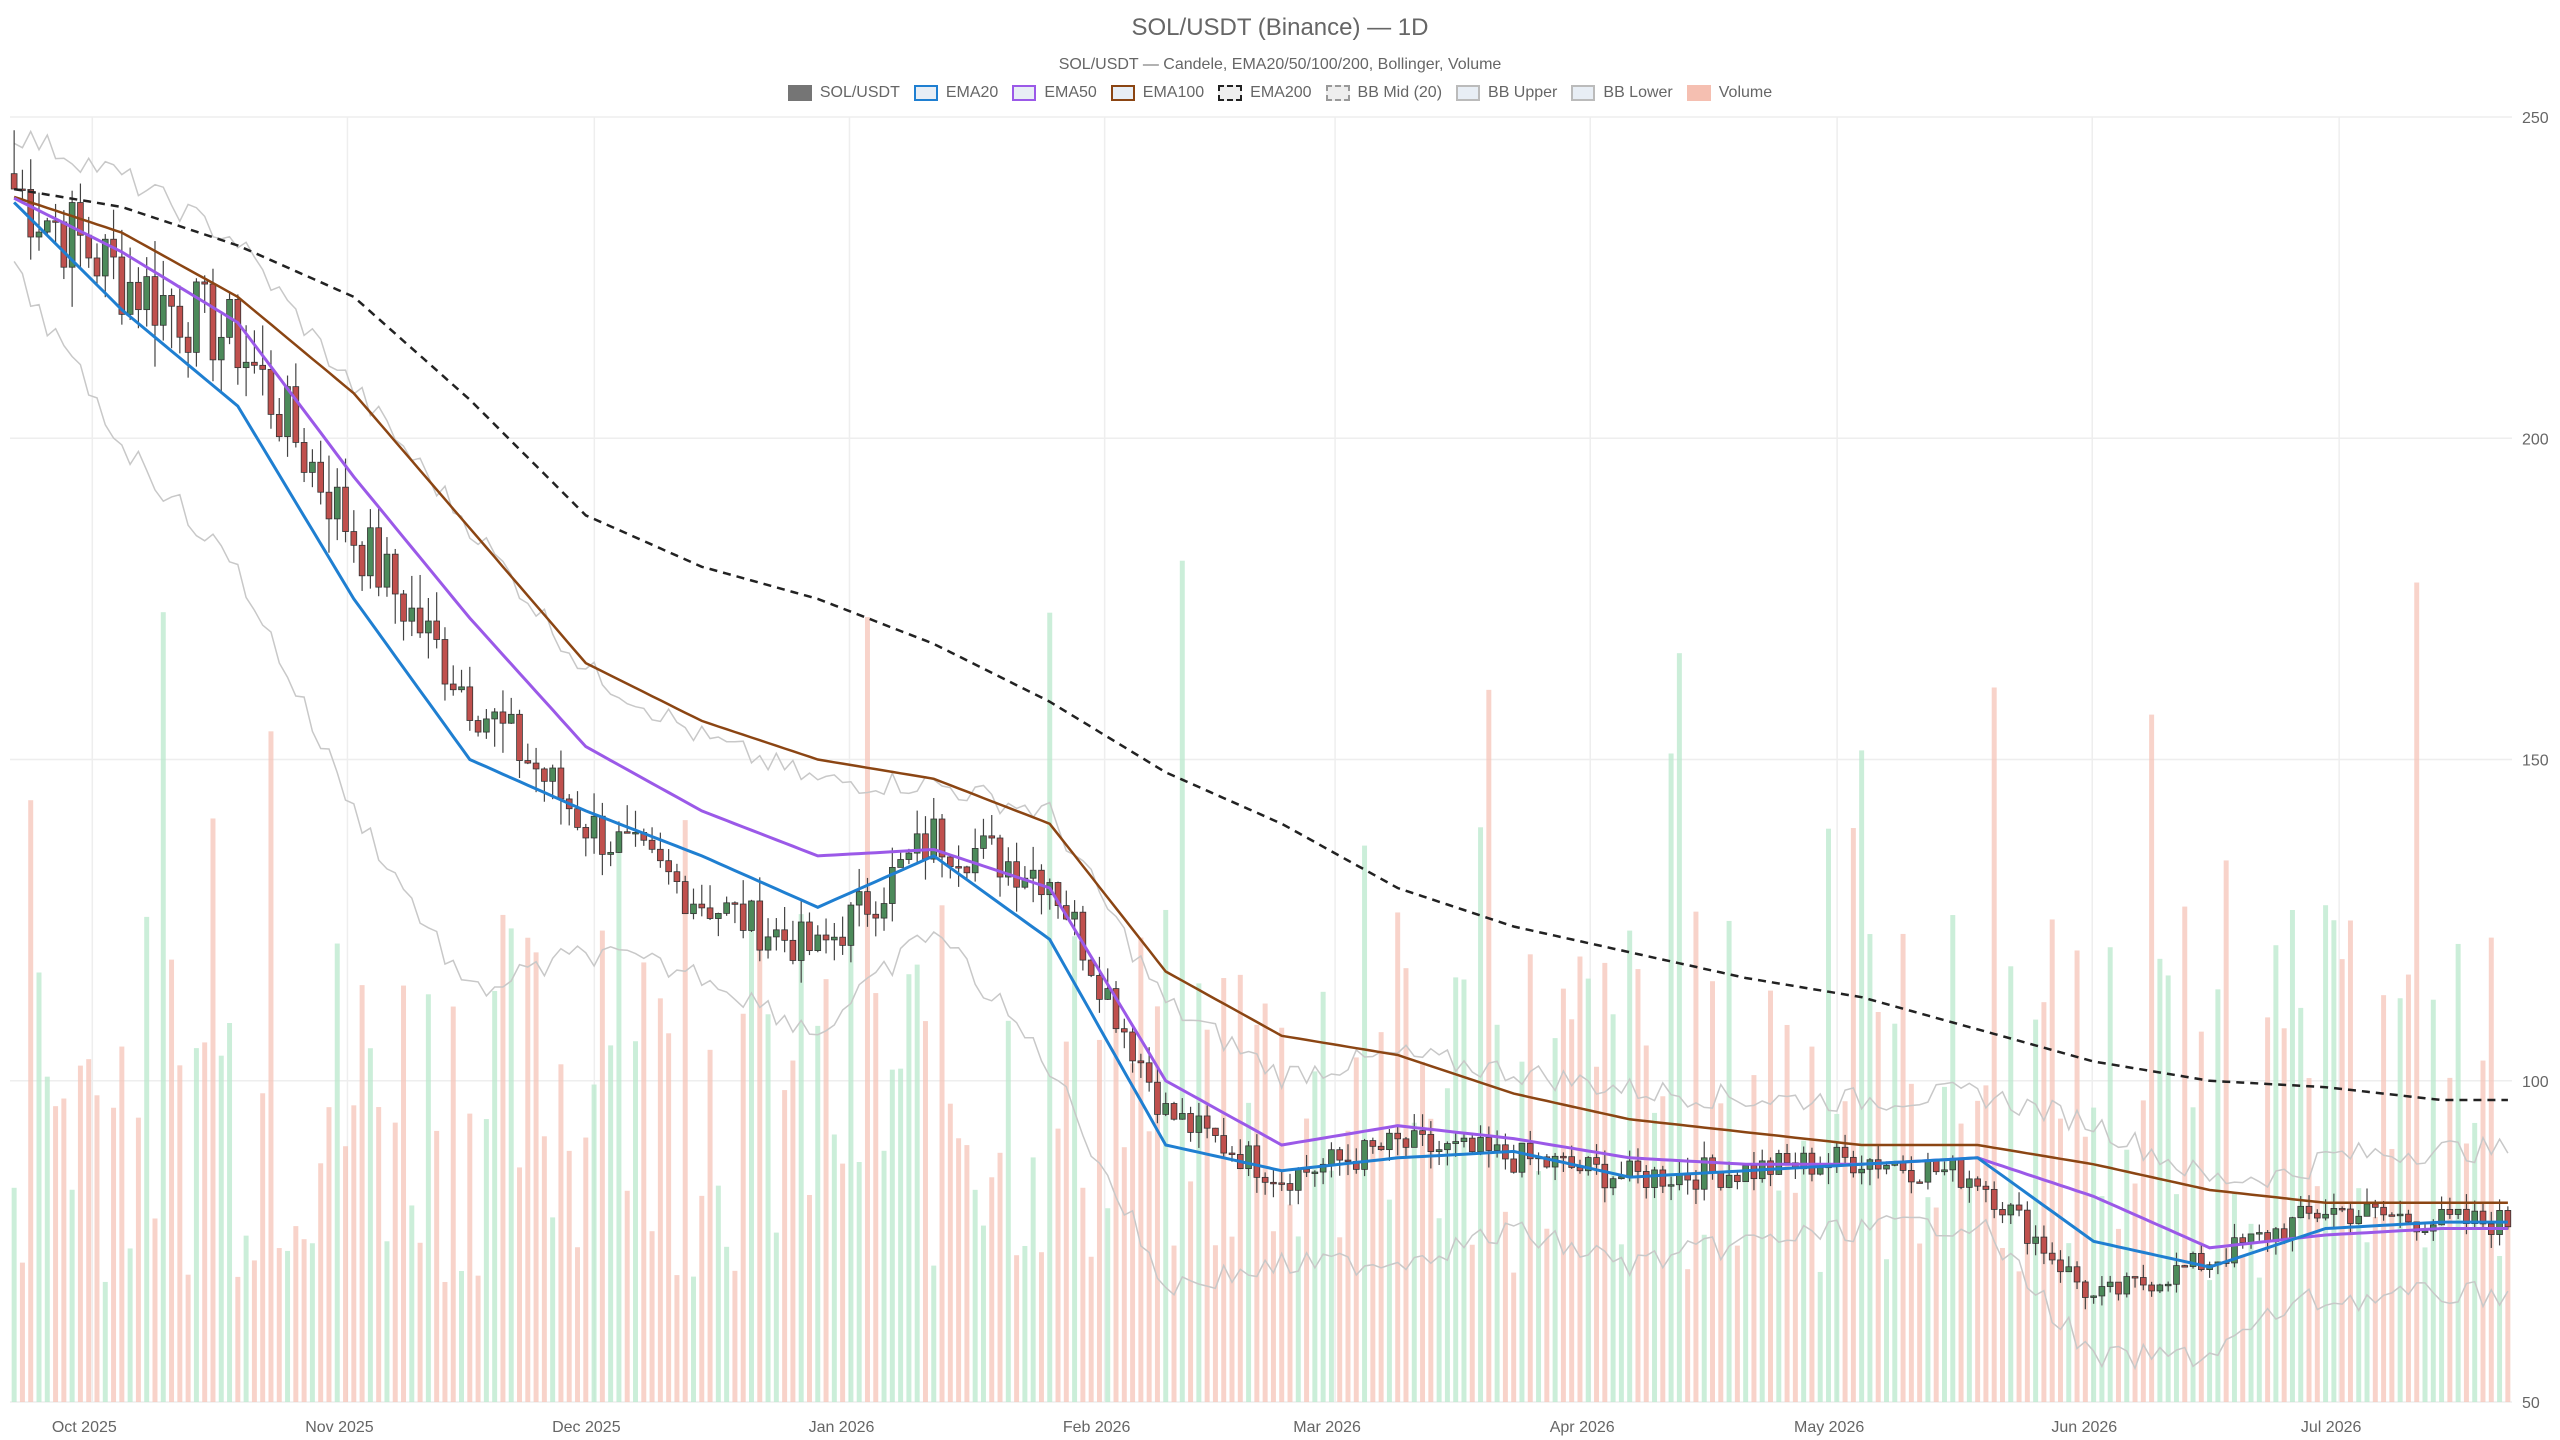 Image resolution: width=2560 pixels, height=1440 pixels. Describe the element at coordinates (843, 93) in the screenshot. I see `legend-item: SOL/USDT` at that location.